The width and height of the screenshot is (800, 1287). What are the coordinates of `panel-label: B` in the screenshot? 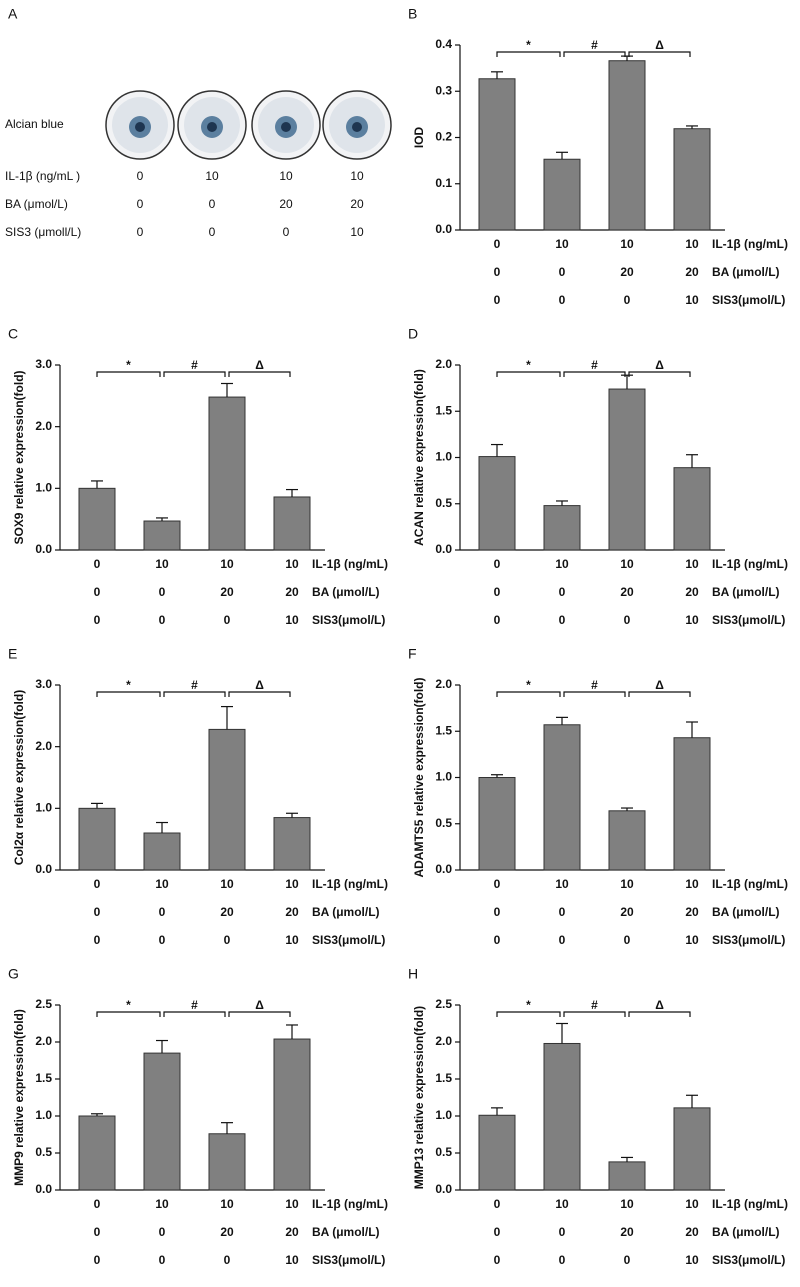 It's located at (412, 14).